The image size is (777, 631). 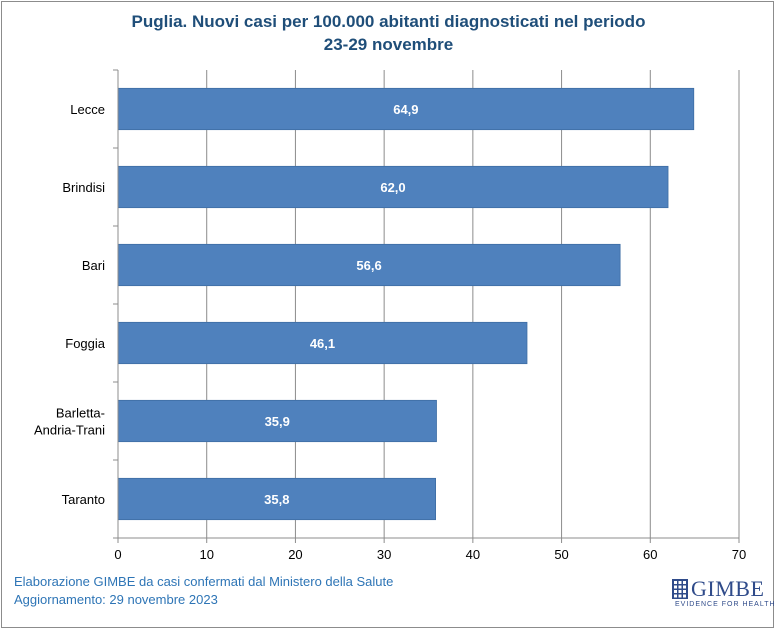 What do you see at coordinates (85, 343) in the screenshot?
I see `category-label-3: Foggia` at bounding box center [85, 343].